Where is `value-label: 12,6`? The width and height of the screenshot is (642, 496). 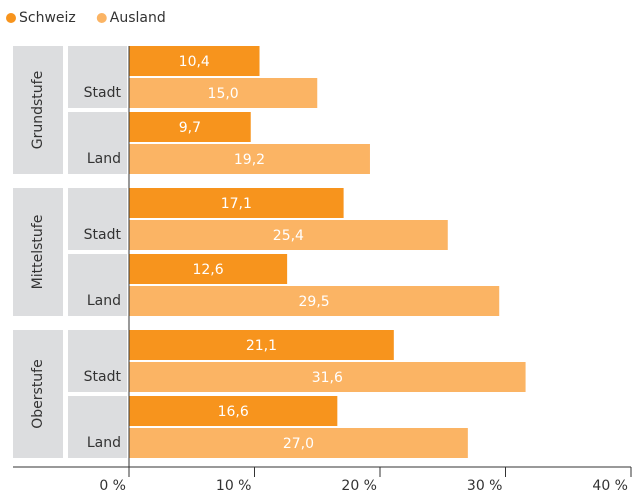 value-label: 12,6 is located at coordinates (207, 270).